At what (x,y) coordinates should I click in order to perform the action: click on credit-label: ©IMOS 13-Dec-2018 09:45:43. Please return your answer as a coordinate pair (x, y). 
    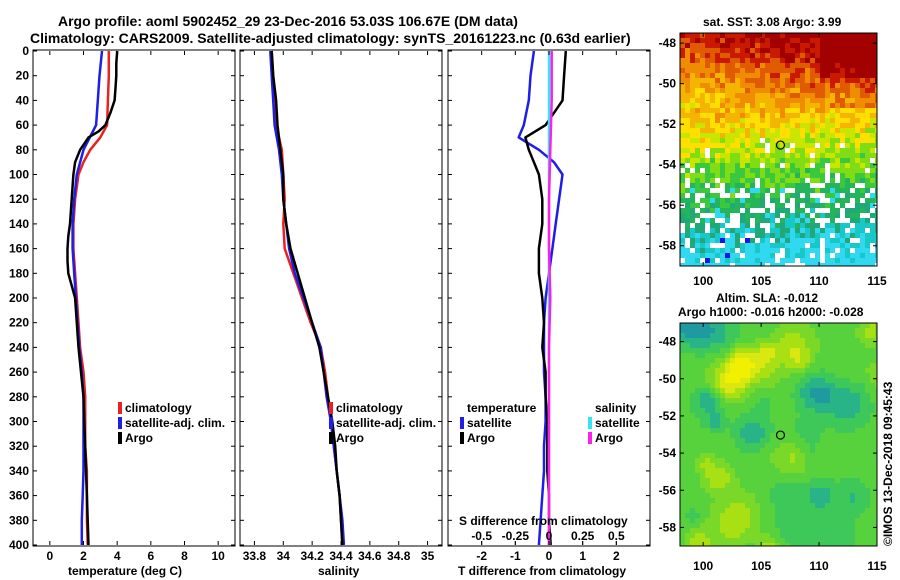
    Looking at the image, I should click on (888, 463).